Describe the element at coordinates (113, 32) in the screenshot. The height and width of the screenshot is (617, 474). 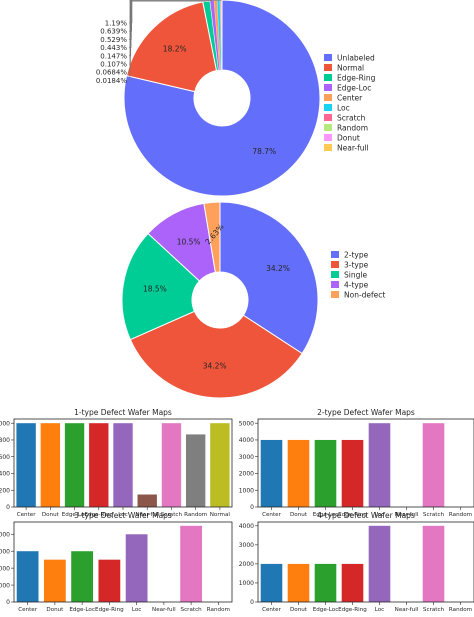
I see `slice-label-edge-loc: 0.639%` at that location.